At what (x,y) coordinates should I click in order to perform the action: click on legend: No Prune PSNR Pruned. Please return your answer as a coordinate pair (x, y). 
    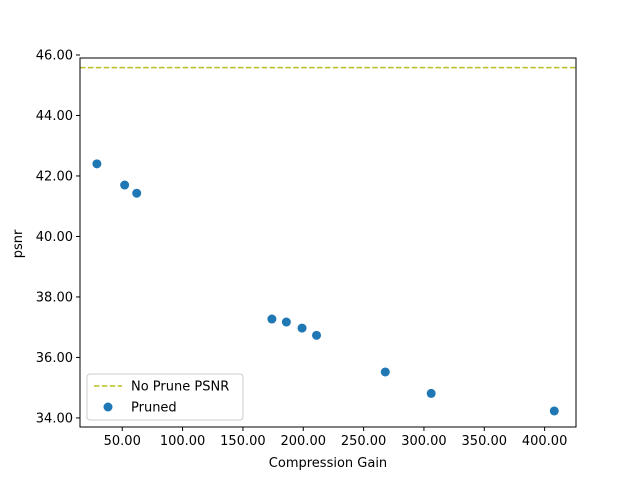
    Looking at the image, I should click on (165, 397).